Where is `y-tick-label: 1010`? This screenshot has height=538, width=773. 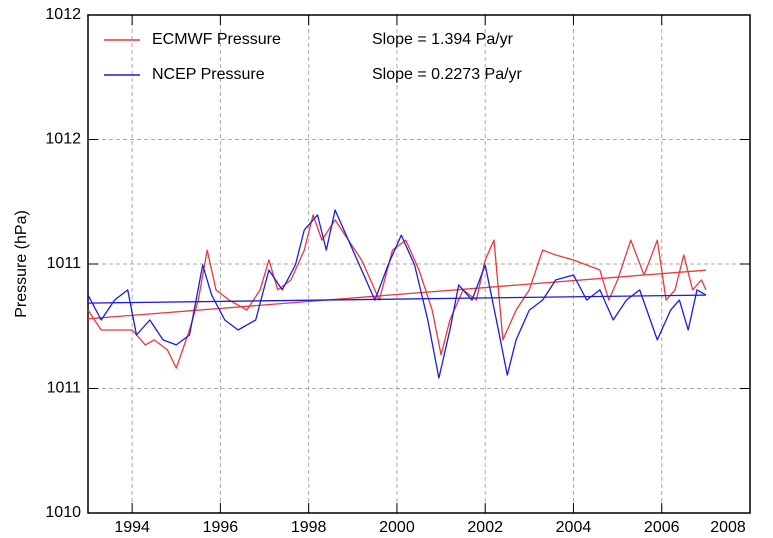
y-tick-label: 1010 is located at coordinates (63, 512).